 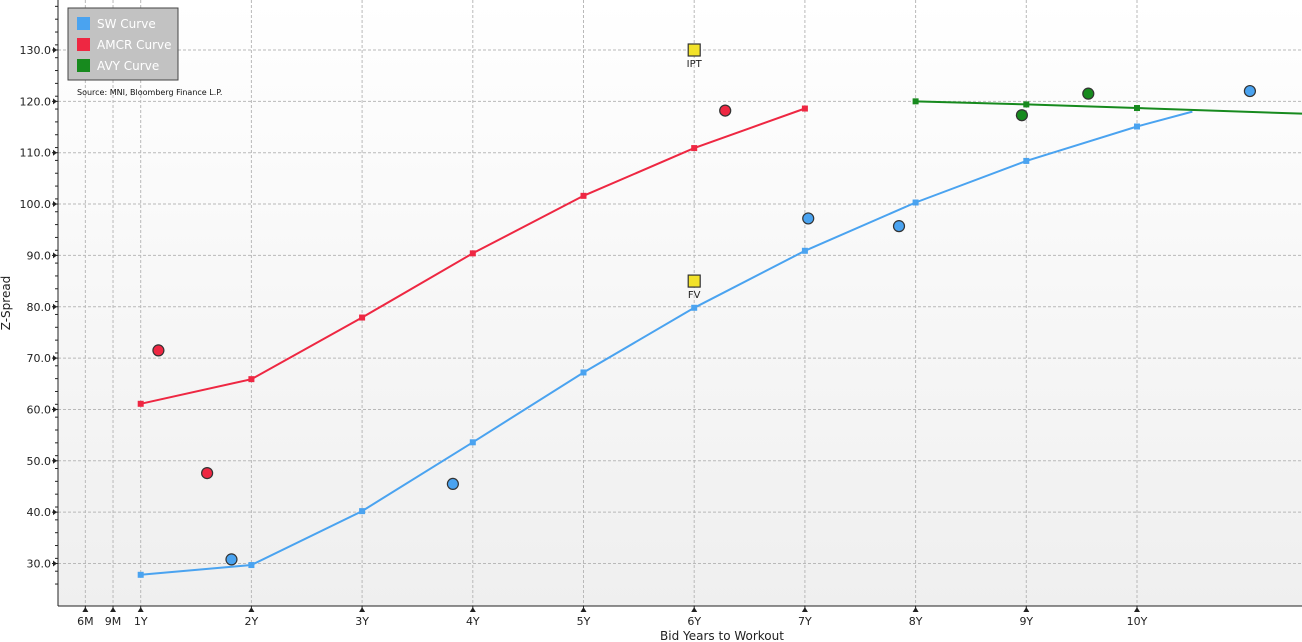 What do you see at coordinates (1026, 621) in the screenshot?
I see `x-tick-label: 9Y` at bounding box center [1026, 621].